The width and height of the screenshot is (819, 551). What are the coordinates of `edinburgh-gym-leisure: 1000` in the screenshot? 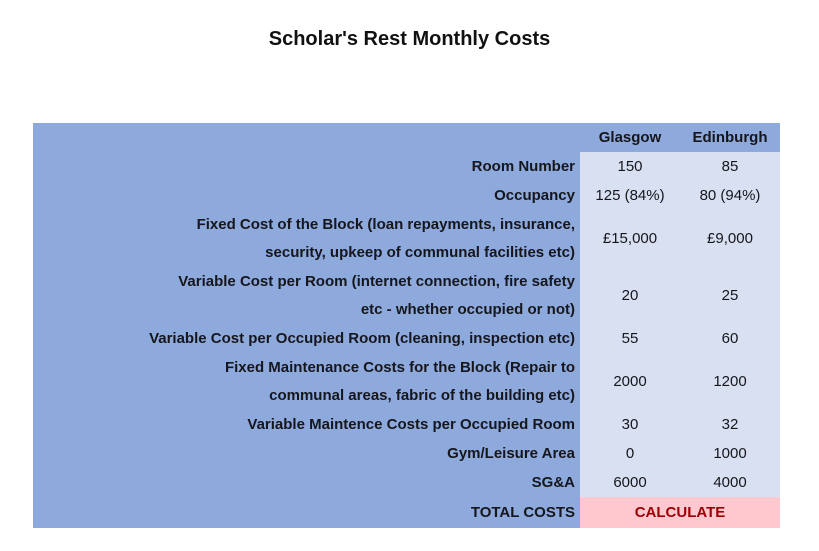 It's located at (730, 453).